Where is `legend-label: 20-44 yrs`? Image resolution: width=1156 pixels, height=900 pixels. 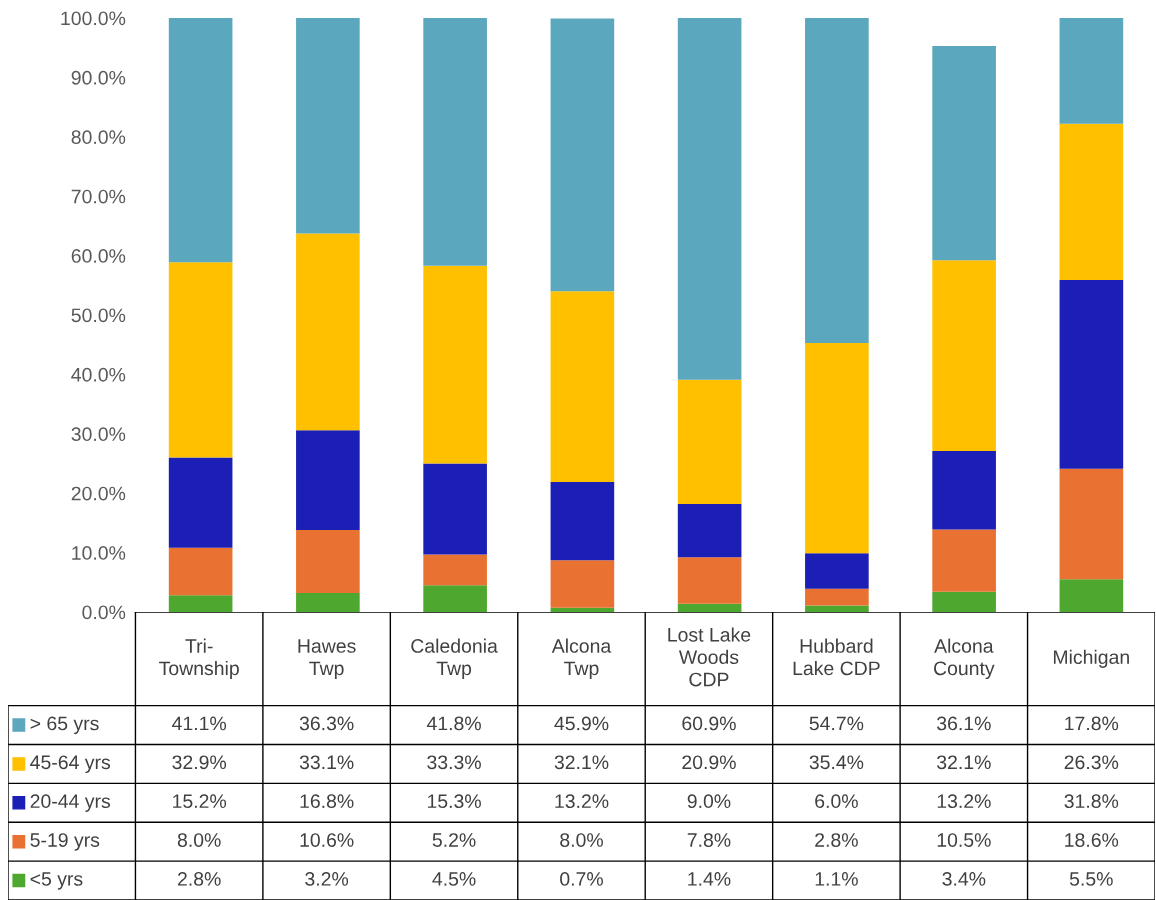
legend-label: 20-44 yrs is located at coordinates (70, 803).